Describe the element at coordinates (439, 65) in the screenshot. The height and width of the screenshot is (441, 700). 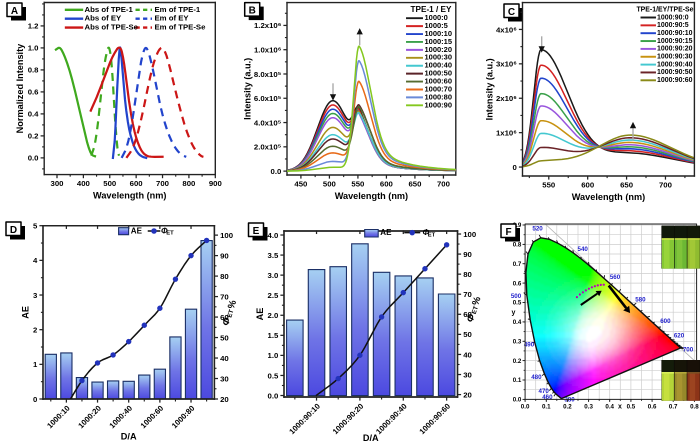
I see `svg-text: 1000:40` at that location.